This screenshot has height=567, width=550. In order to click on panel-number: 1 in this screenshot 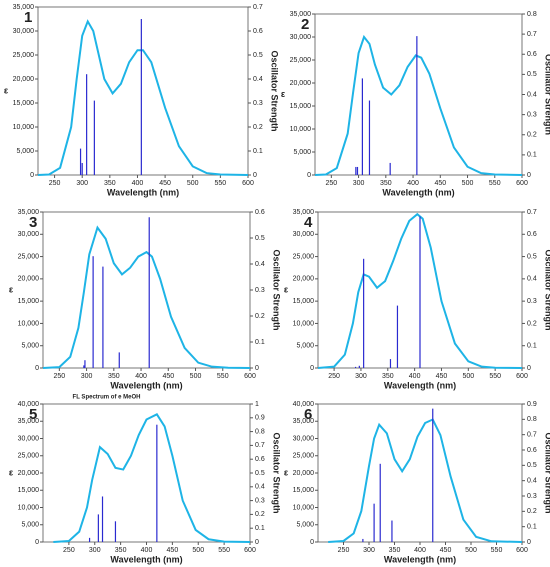, I will do `click(28, 17)`.